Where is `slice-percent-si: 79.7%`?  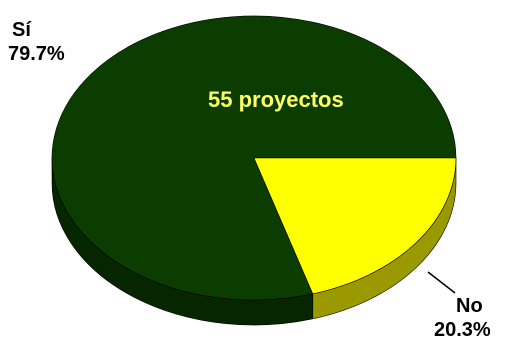 slice-percent-si: 79.7% is located at coordinates (36, 54).